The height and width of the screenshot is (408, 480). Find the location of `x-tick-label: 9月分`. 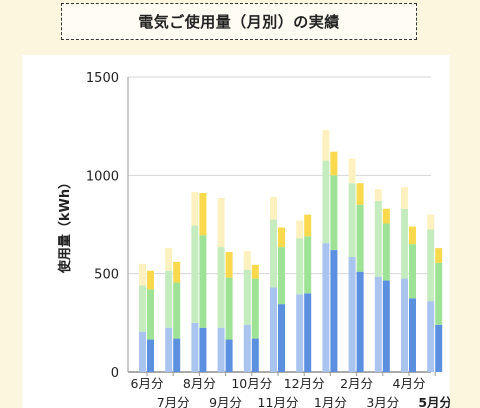

x-tick-label: 9月分 is located at coordinates (225, 401).